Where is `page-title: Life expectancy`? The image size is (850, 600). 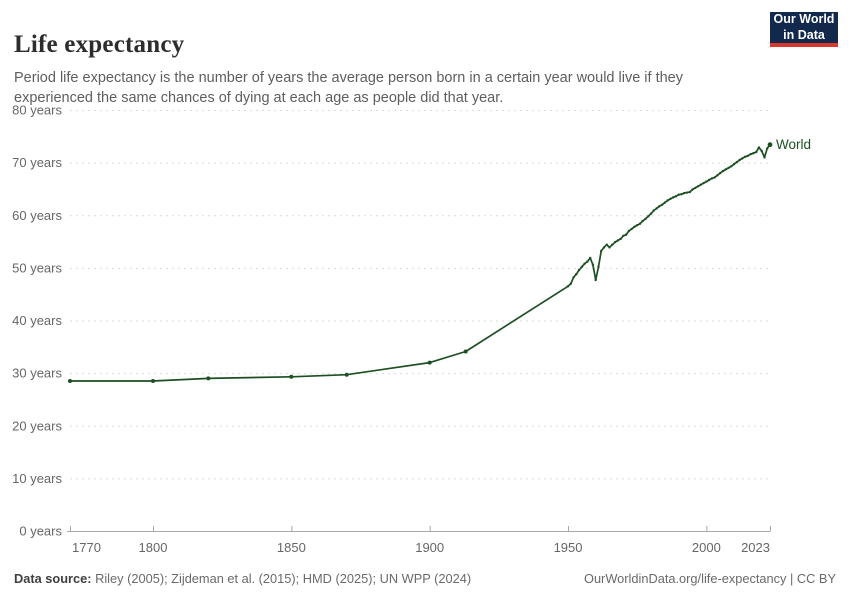 page-title: Life expectancy is located at coordinates (99, 44).